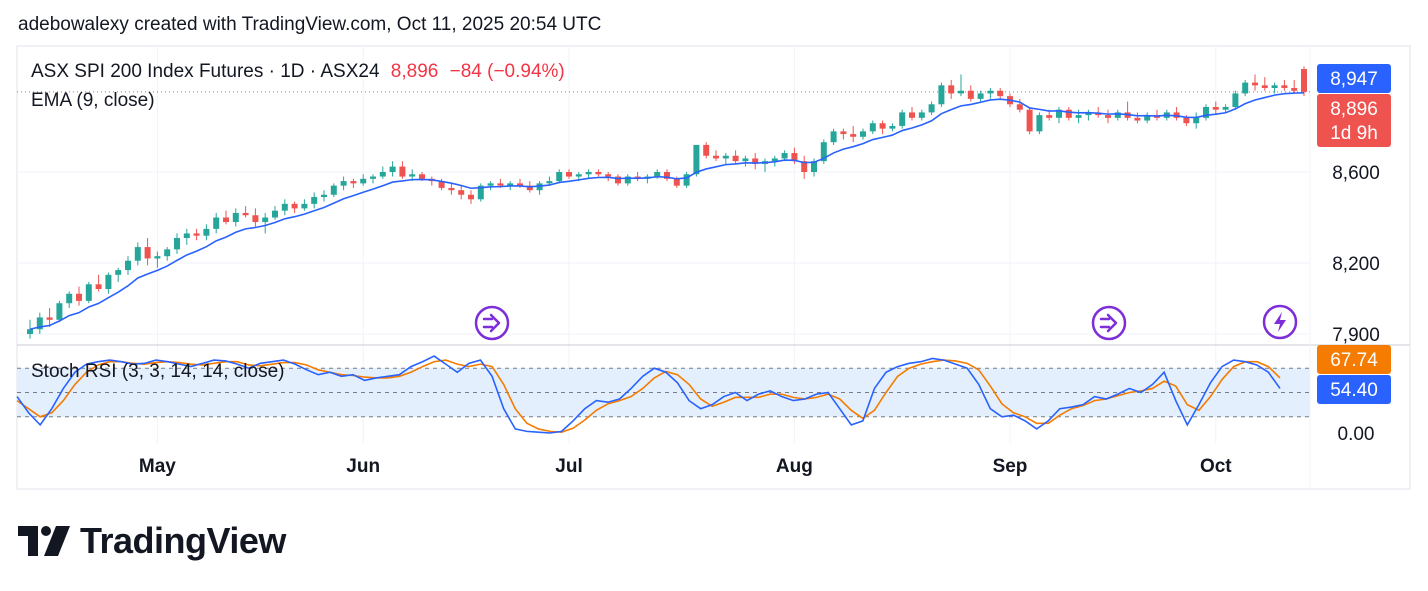  I want to click on month-label: Sep, so click(1010, 466).